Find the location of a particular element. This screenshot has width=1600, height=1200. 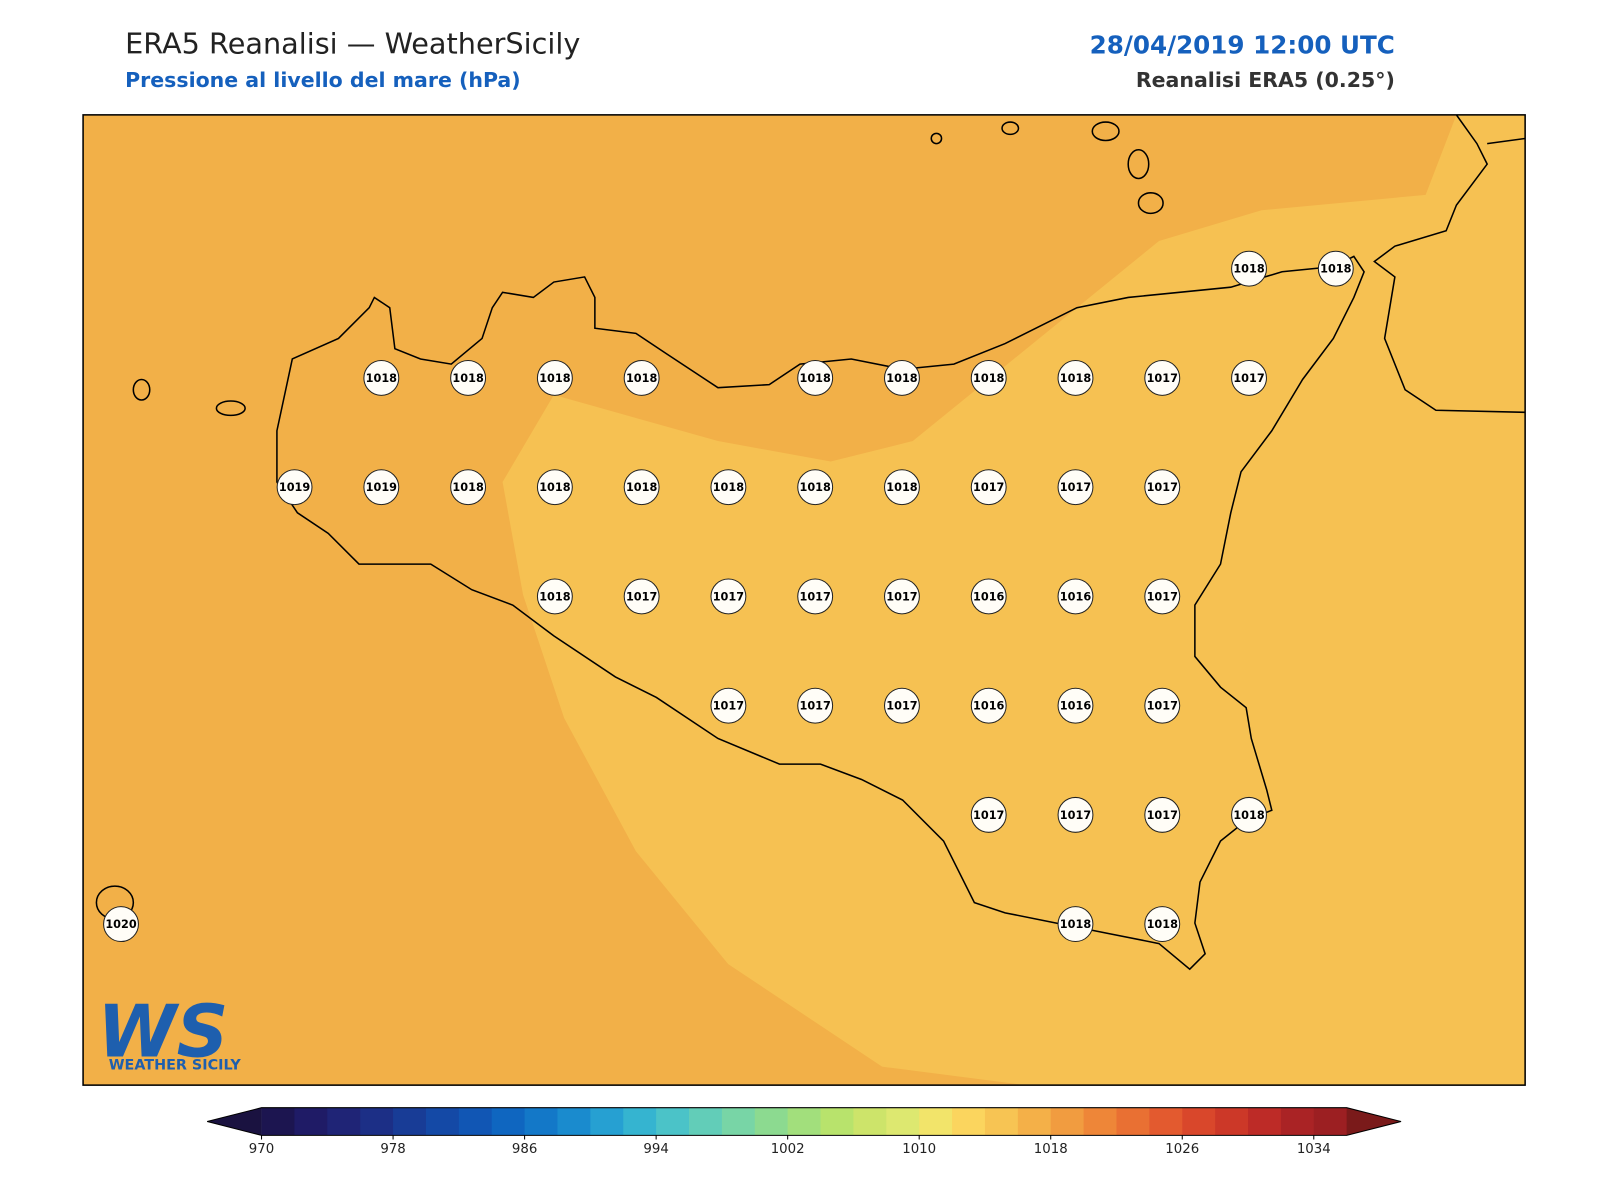

colorbar-over is located at coordinates (1374, 1121).